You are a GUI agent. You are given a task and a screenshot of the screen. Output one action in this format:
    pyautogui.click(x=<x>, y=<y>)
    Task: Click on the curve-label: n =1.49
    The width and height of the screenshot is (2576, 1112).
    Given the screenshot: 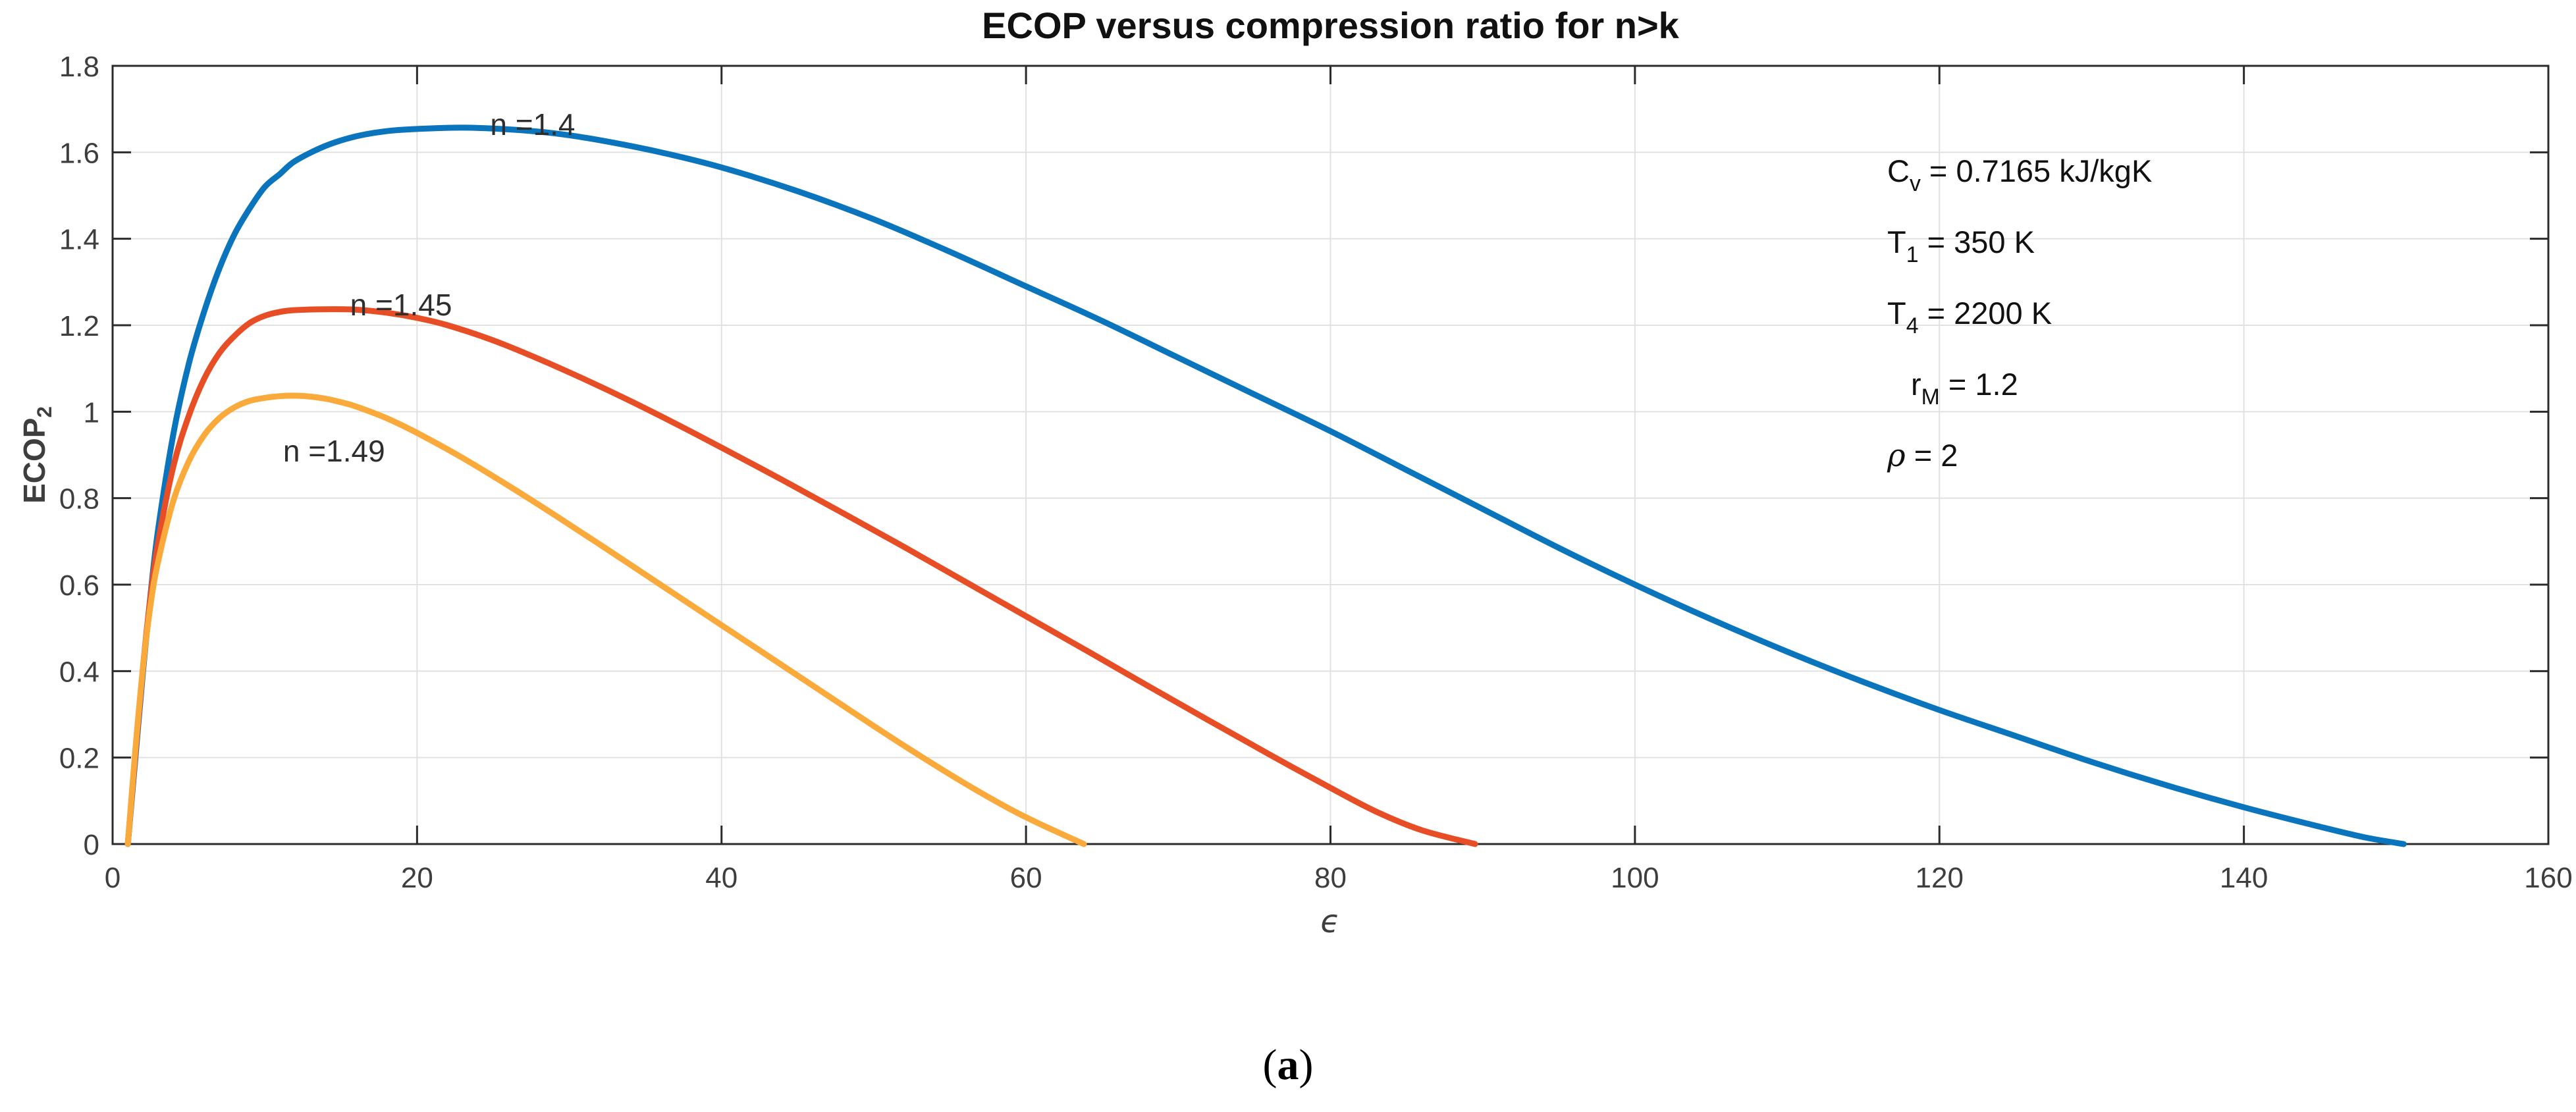 What is the action you would take?
    pyautogui.click(x=333, y=451)
    